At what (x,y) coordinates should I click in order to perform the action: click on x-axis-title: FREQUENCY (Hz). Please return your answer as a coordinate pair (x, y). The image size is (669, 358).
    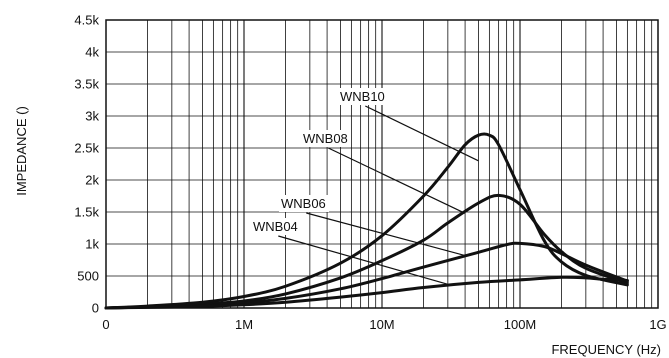
    Looking at the image, I should click on (606, 349).